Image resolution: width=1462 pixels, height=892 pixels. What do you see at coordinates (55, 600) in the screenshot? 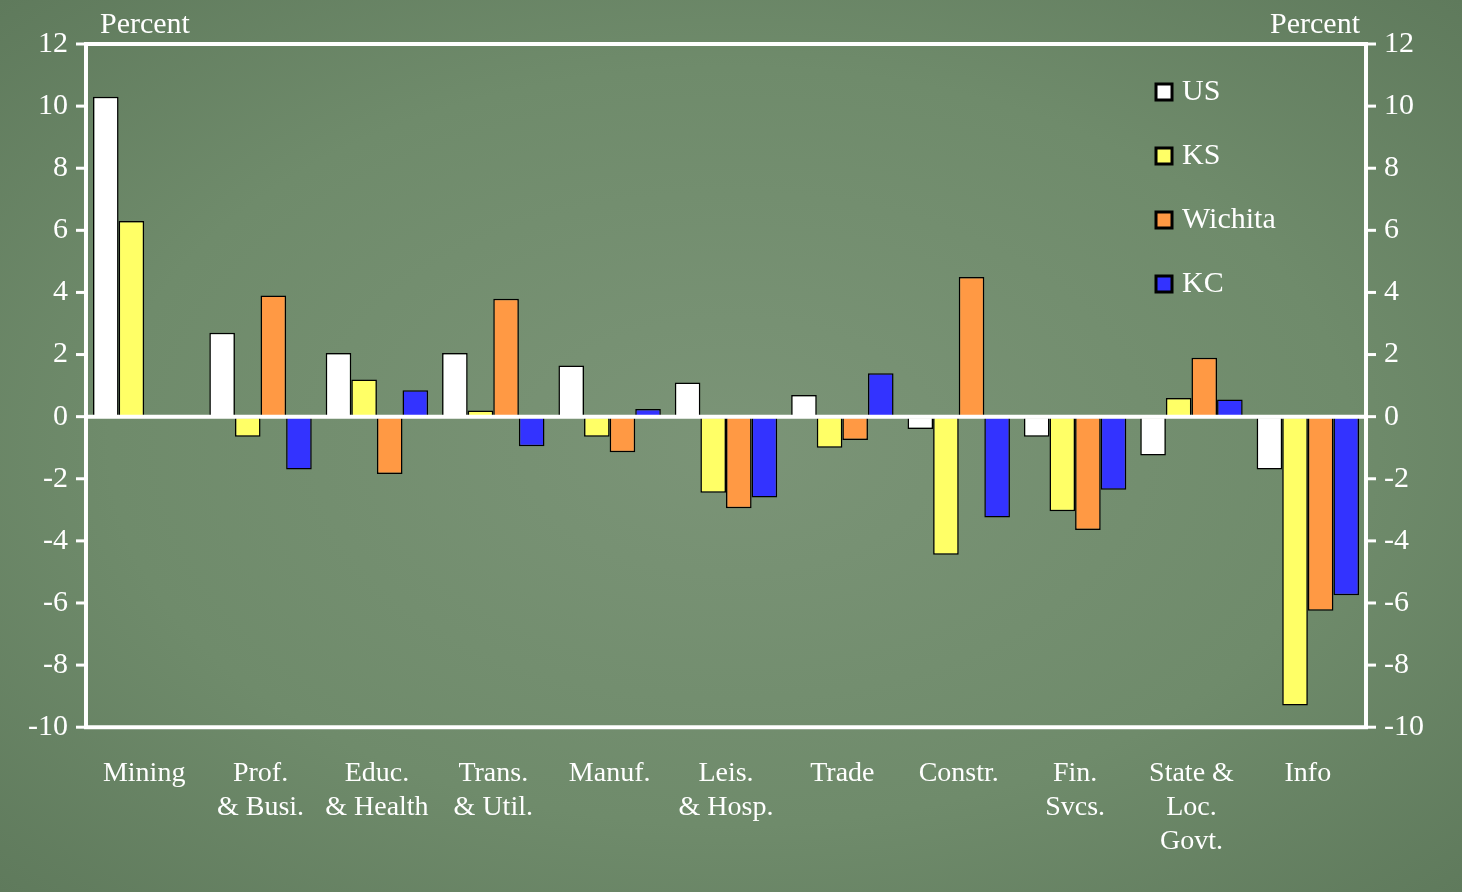
I see `y-tick-label: -6` at bounding box center [55, 600].